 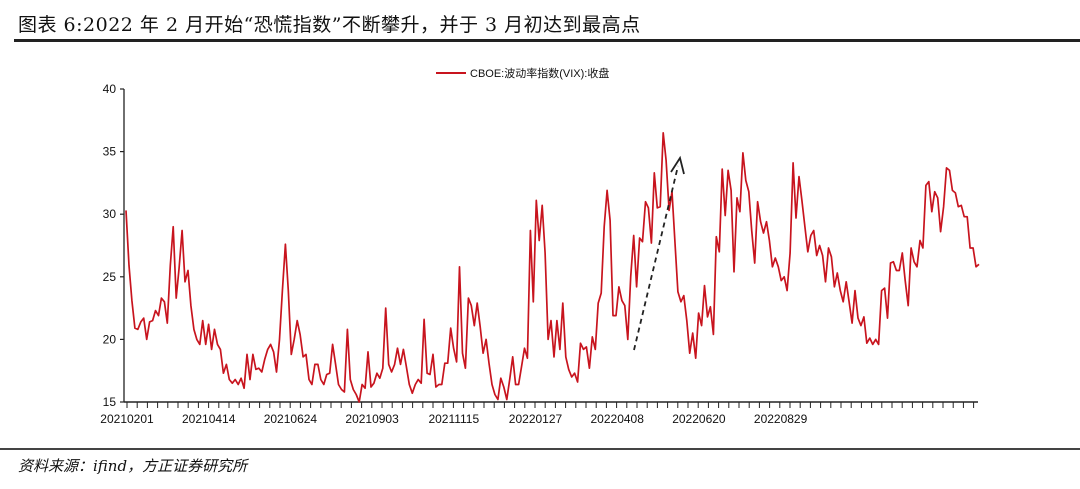 What do you see at coordinates (656, 258) in the screenshot?
I see `trend-arrow-shaft` at bounding box center [656, 258].